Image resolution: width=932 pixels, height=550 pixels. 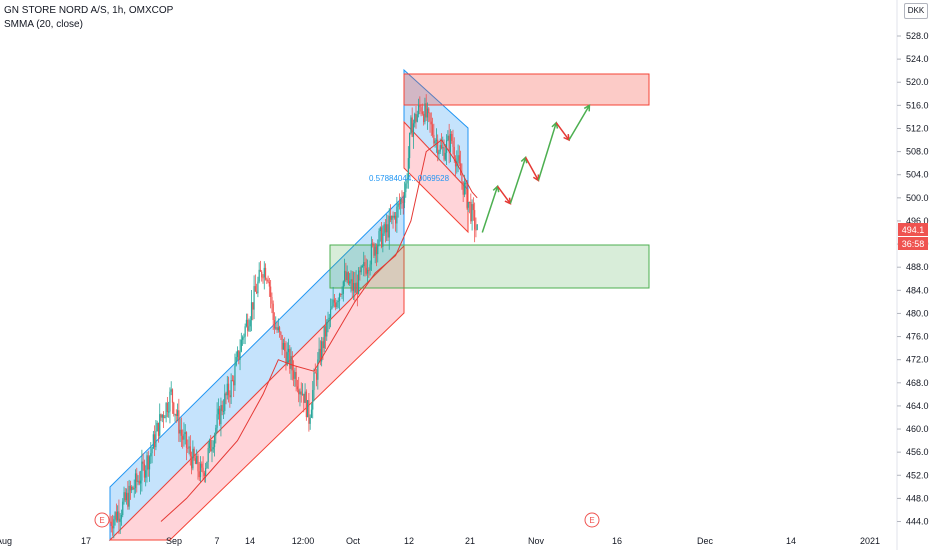 I want to click on indicator-label: SMMA (20, close), so click(x=43, y=24).